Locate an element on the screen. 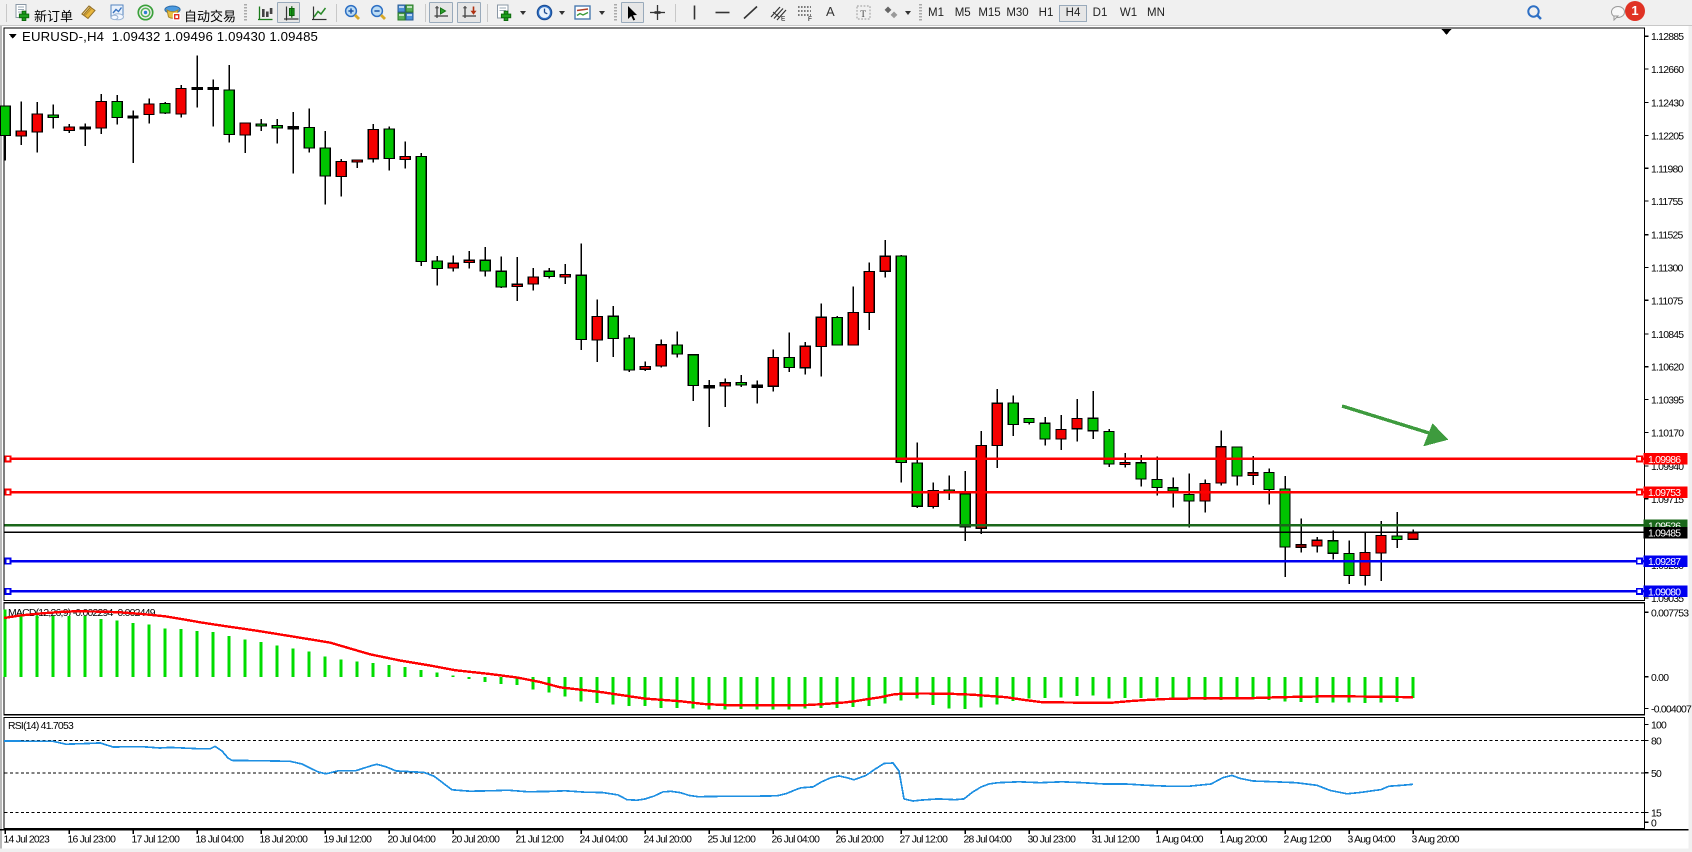 This screenshot has width=1692, height=852. svg-text: 1.09485 is located at coordinates (1664, 534).